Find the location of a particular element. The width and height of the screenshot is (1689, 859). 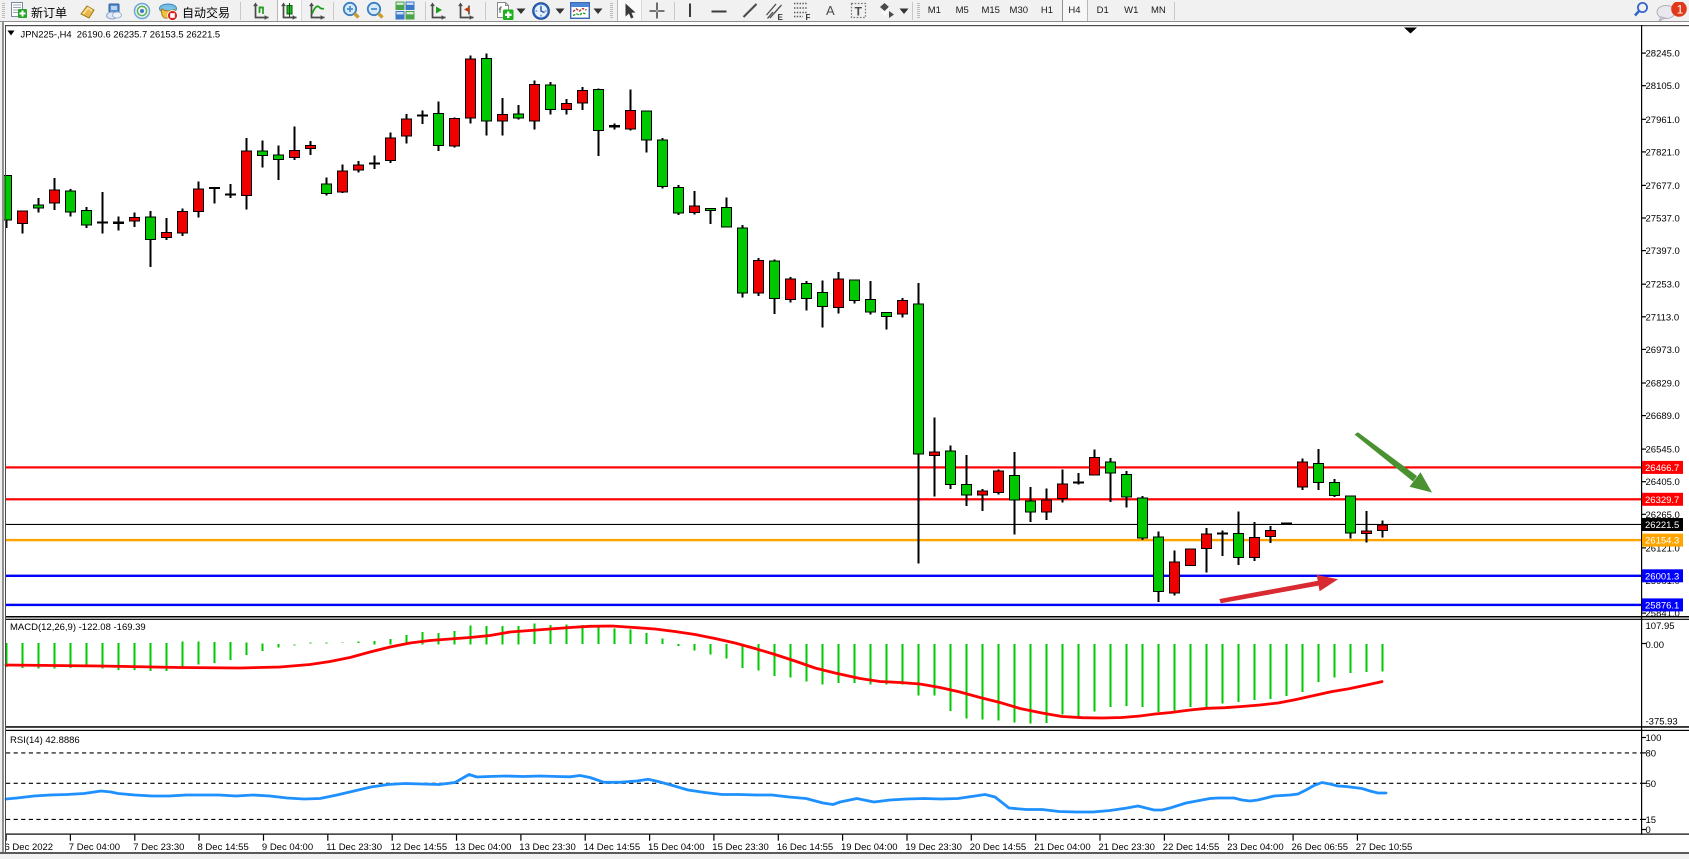

svg-text: 26466.7 is located at coordinates (1662, 468).